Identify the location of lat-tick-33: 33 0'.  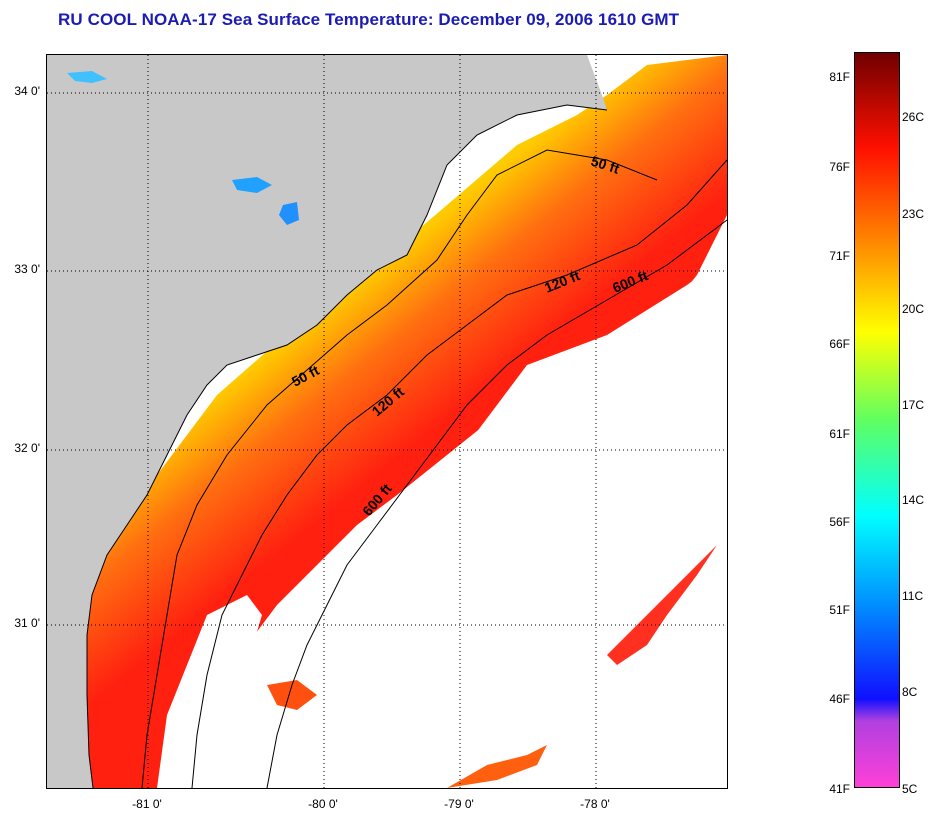
(27, 269).